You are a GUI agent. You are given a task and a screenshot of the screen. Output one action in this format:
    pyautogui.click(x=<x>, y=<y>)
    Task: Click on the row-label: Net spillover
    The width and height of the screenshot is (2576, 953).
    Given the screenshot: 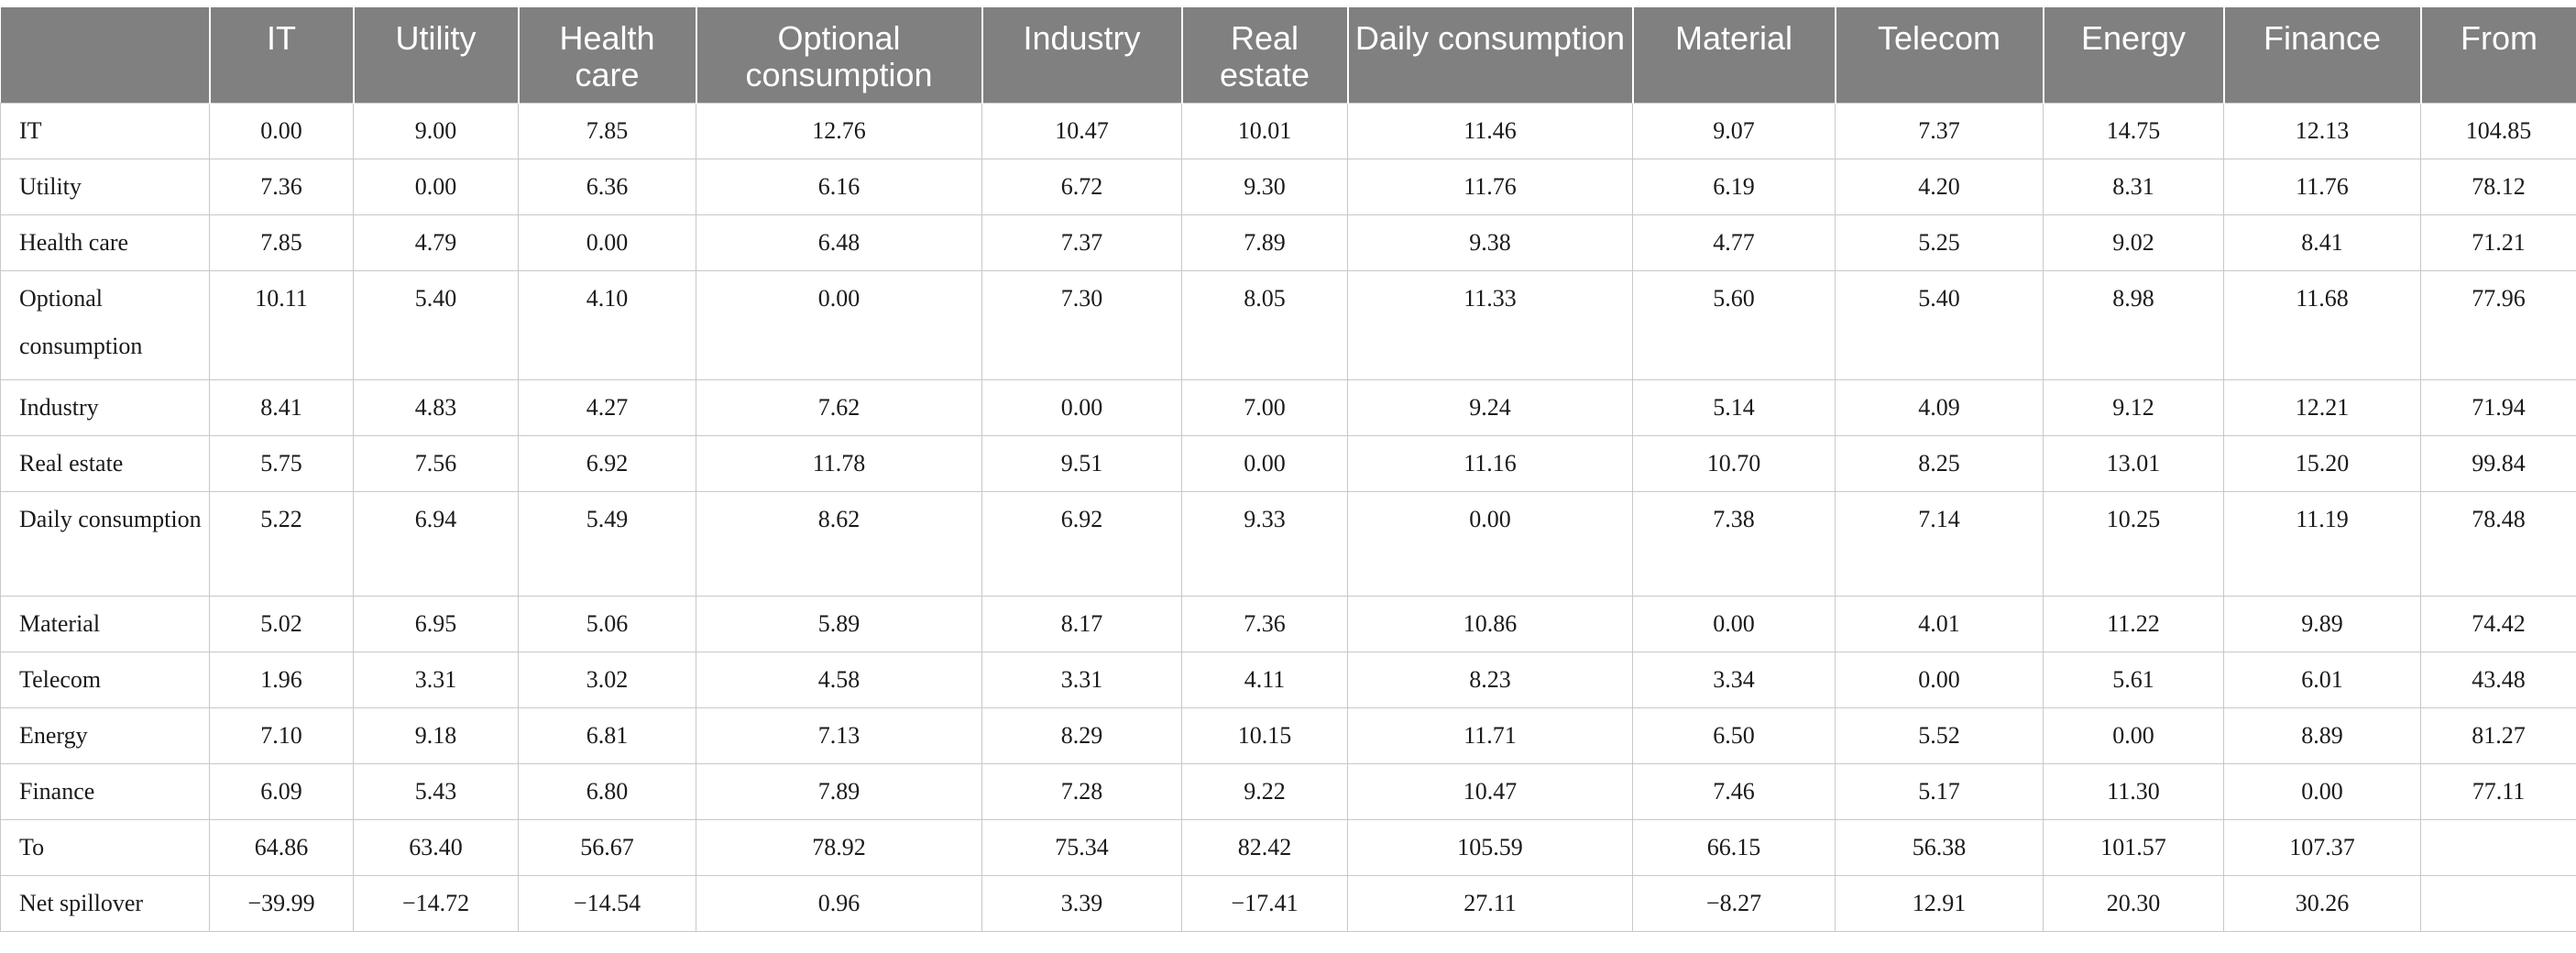 What is the action you would take?
    pyautogui.click(x=105, y=903)
    